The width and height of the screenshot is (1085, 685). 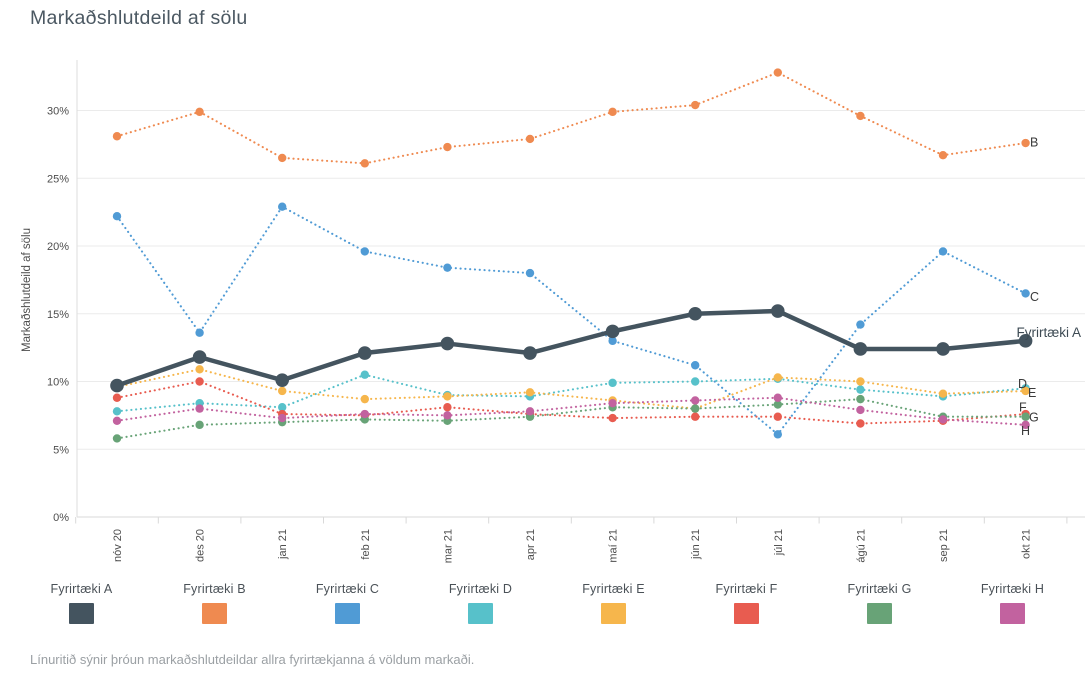 What do you see at coordinates (1012, 603) in the screenshot?
I see `legend-item-fyrirt-ki-h: Fyrirtæki H` at bounding box center [1012, 603].